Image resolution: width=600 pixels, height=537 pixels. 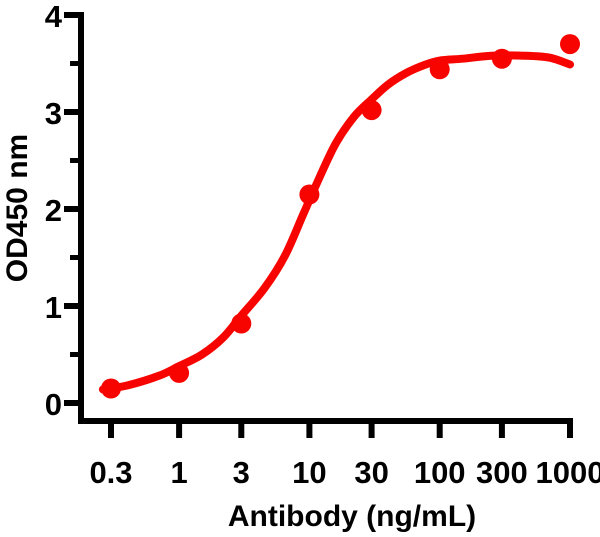 What do you see at coordinates (110, 472) in the screenshot?
I see `x-tick-label: 0.3` at bounding box center [110, 472].